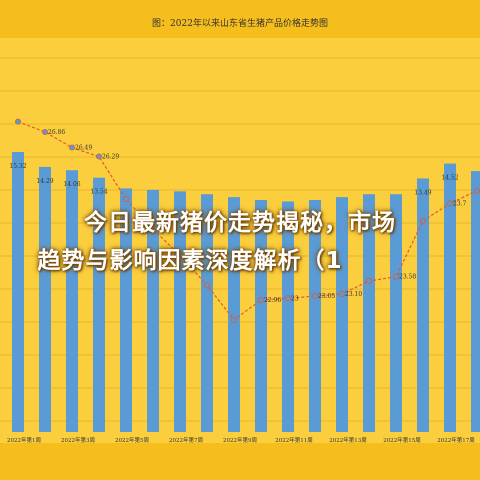  What do you see at coordinates (44, 181) in the screenshot?
I see `bar-value-label: 14.29` at bounding box center [44, 181].